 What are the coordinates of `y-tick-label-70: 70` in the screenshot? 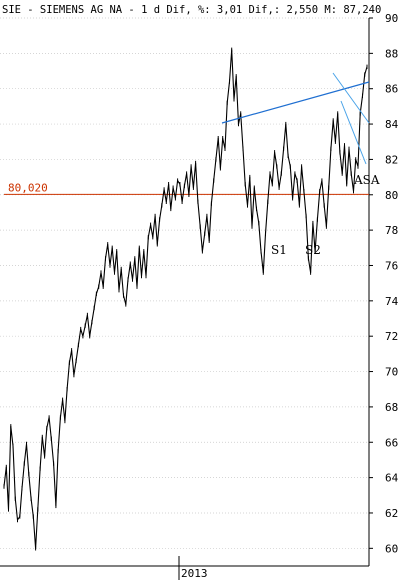 It's located at (391, 372).